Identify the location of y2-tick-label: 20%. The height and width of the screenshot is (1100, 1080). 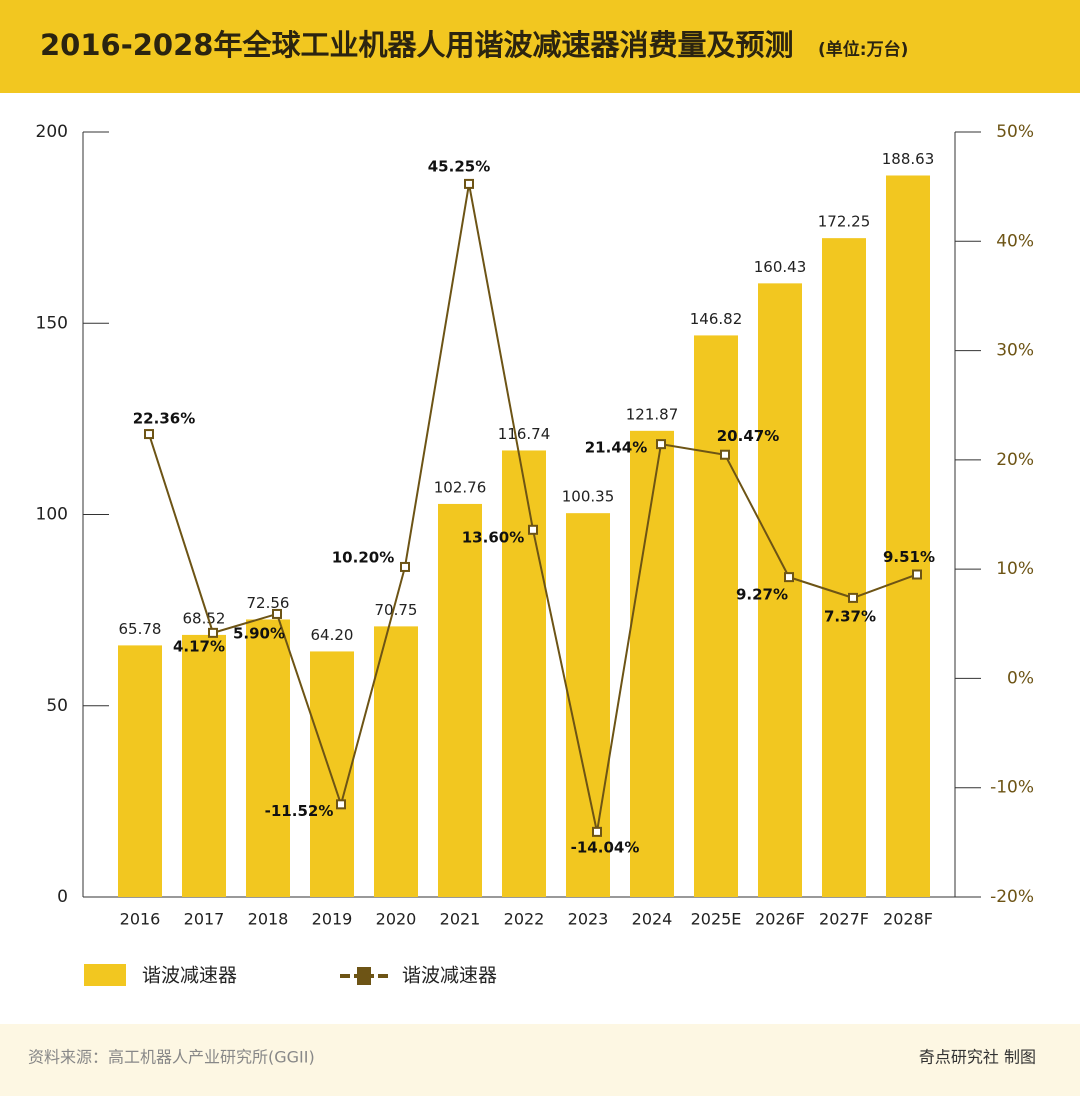
(1015, 460).